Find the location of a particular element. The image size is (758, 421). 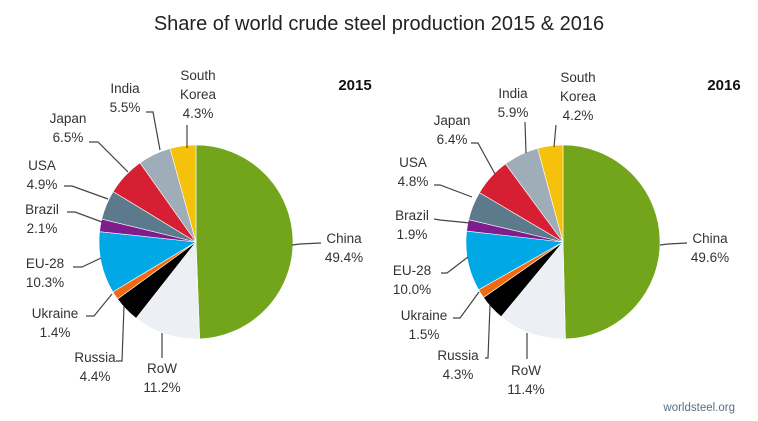

slice-label-usa-2016: USA 4.8% is located at coordinates (413, 172).